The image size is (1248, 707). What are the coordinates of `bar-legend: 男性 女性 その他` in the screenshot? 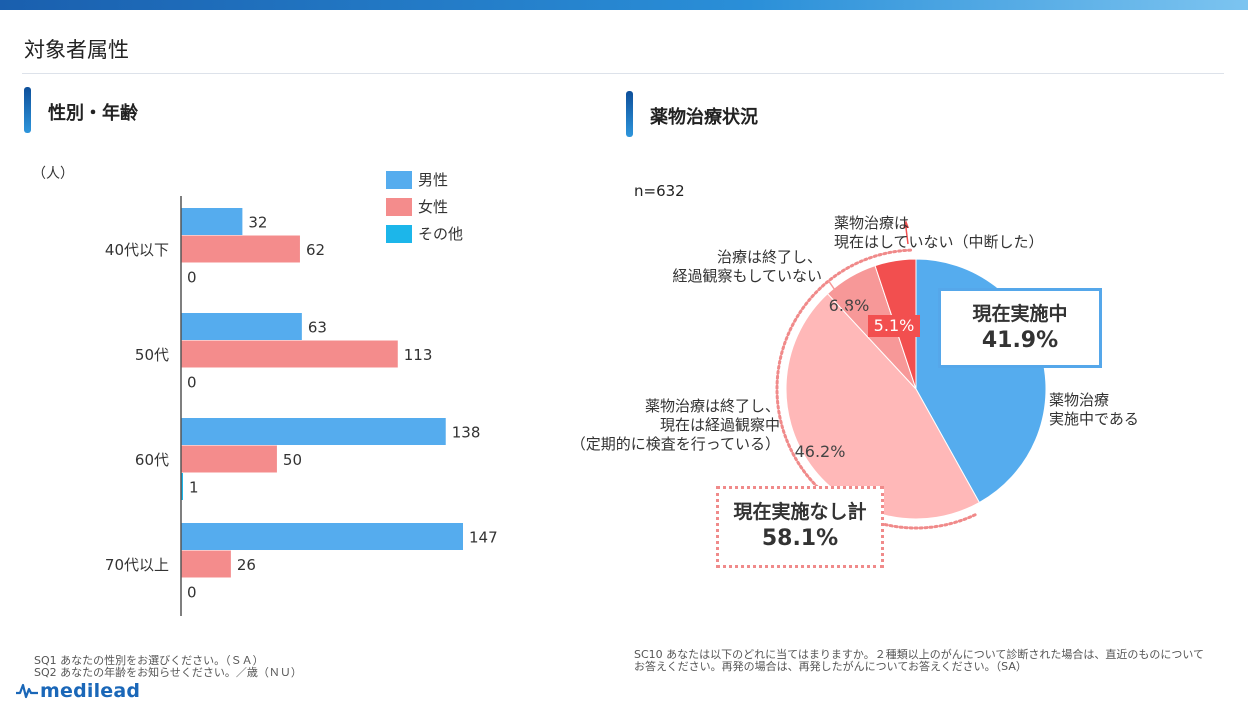 It's located at (424, 206).